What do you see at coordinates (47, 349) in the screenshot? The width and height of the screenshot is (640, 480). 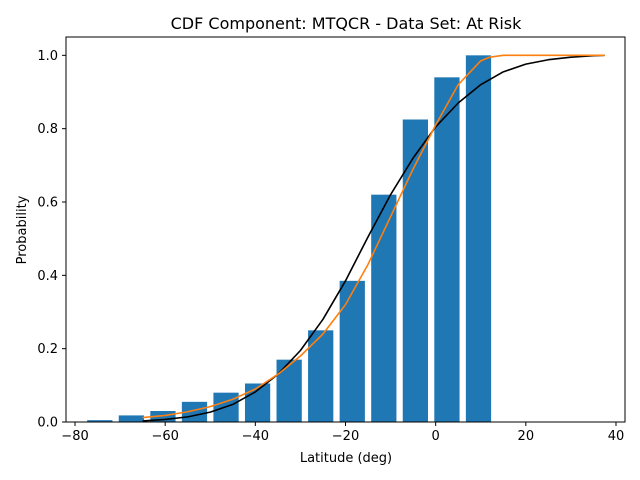 I see `y-tick-label: 0.2` at bounding box center [47, 349].